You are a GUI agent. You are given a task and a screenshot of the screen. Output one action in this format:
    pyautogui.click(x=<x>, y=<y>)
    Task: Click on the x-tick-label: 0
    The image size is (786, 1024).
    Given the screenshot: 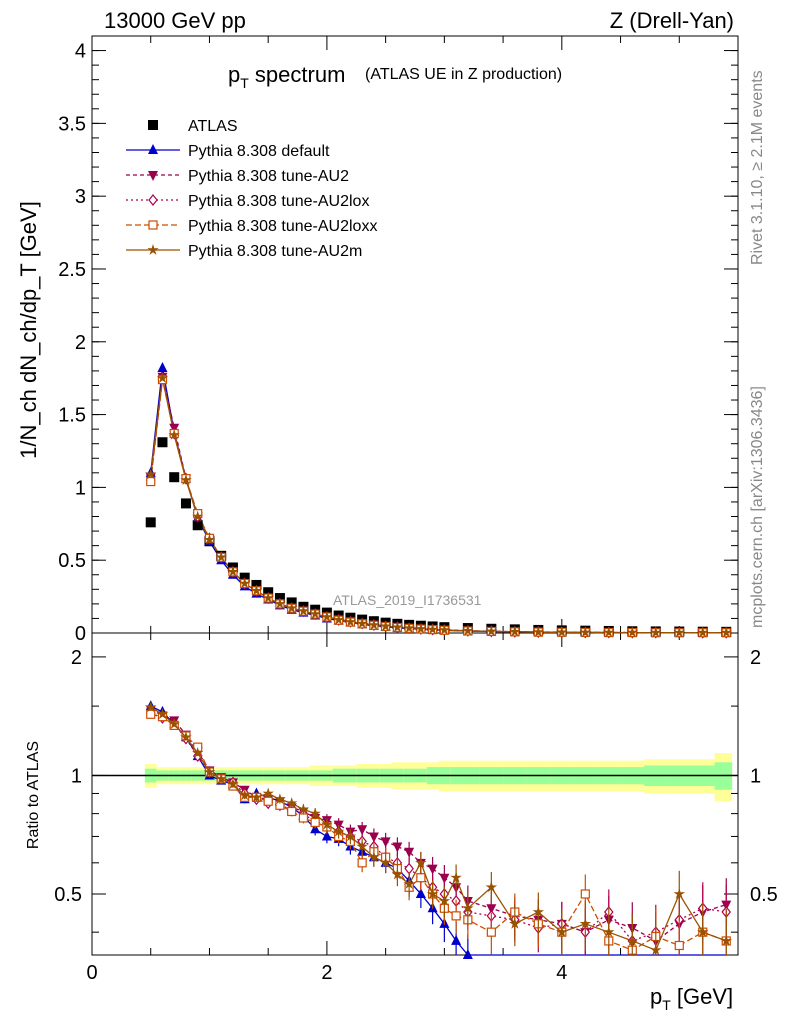 What is the action you would take?
    pyautogui.click(x=91, y=973)
    